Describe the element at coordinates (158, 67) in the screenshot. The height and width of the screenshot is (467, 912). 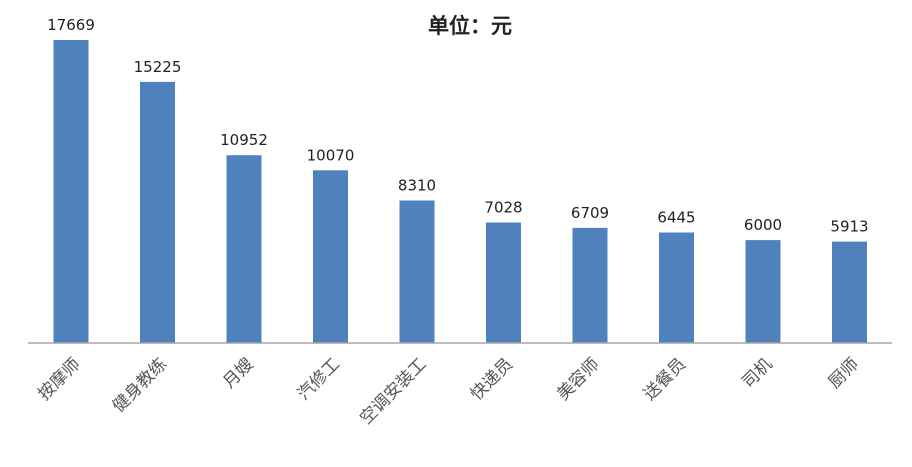
I see `value-label-2: 15225` at that location.